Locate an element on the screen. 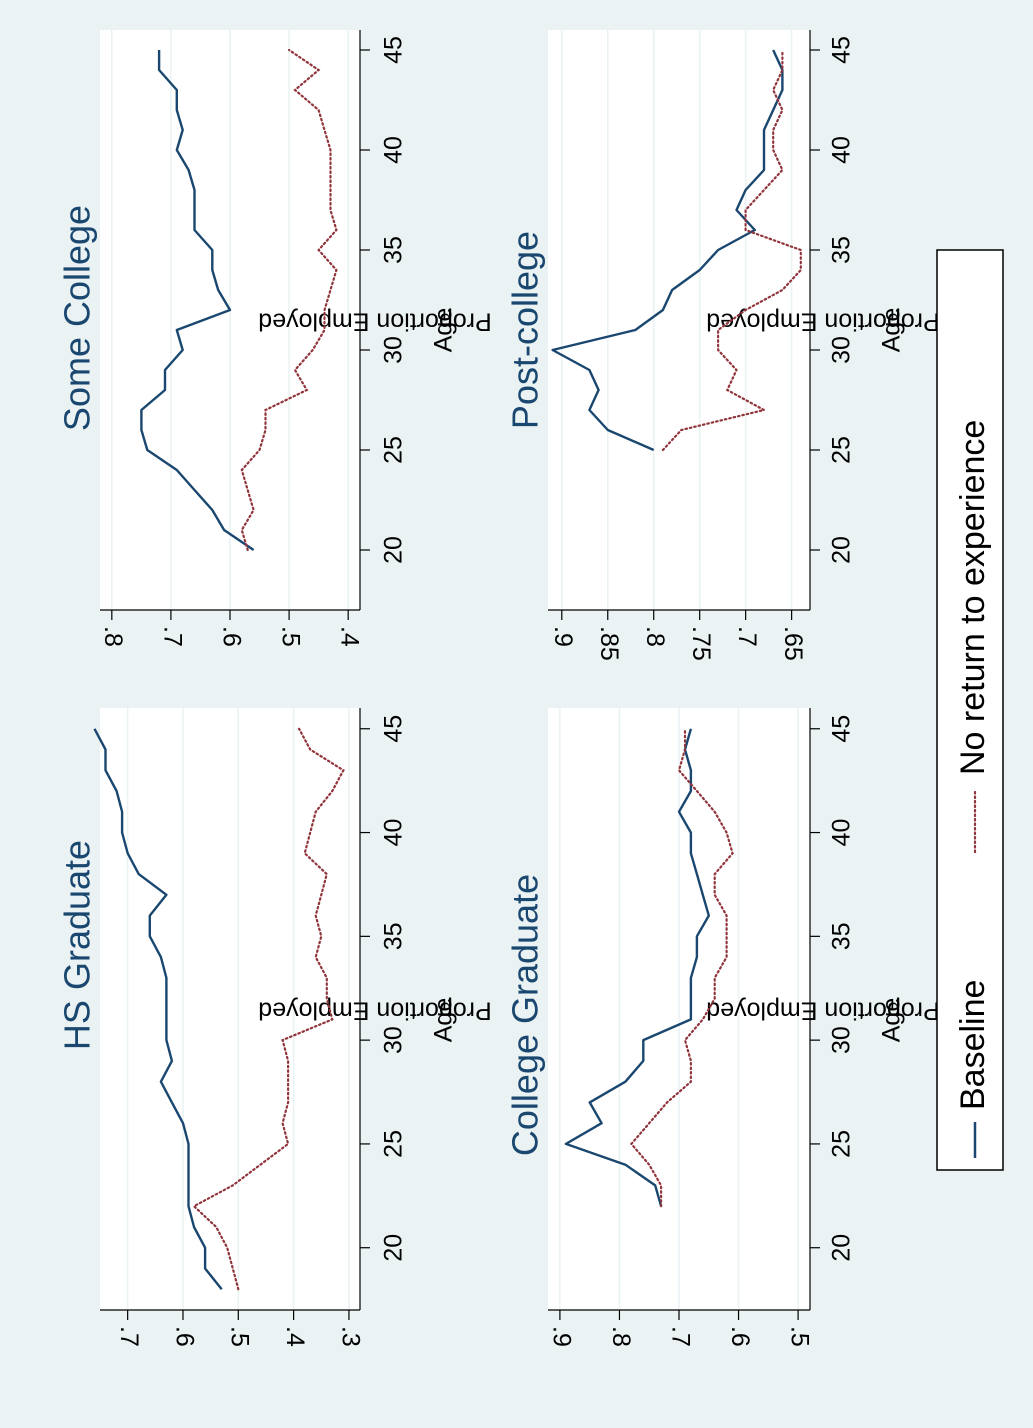  legend-box is located at coordinates (970, 710).